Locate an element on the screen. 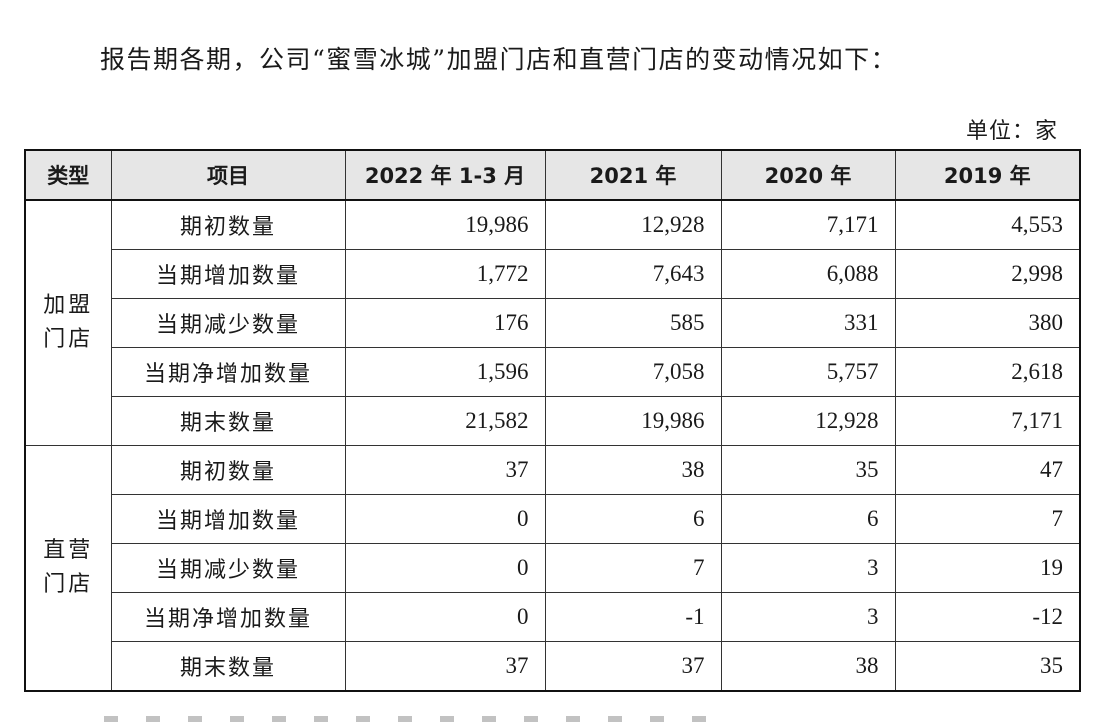 The image size is (1106, 722). unit-label: 单位：家 is located at coordinates (1011, 131).